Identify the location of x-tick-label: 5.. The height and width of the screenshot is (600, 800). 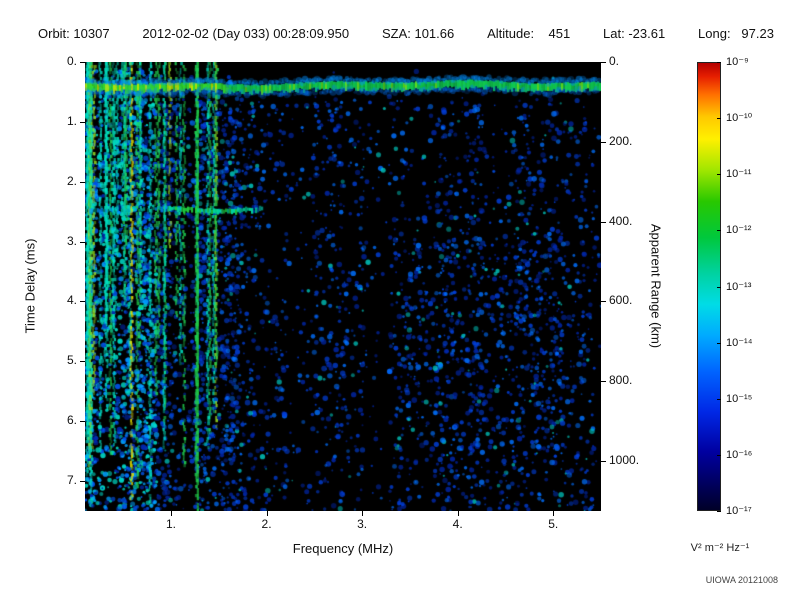
(553, 524).